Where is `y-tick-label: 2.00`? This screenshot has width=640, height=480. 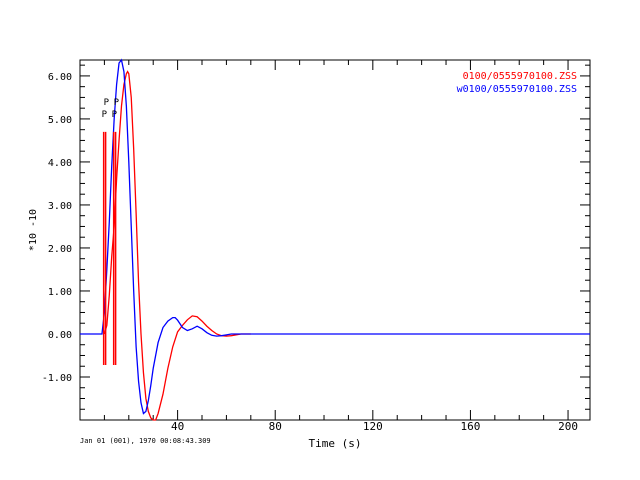 y-tick-label: 2.00 is located at coordinates (60, 249).